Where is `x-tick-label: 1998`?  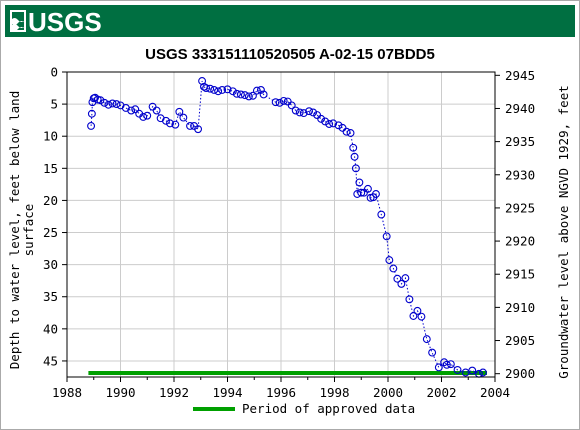
x-tick-label: 1998 is located at coordinates (334, 392).